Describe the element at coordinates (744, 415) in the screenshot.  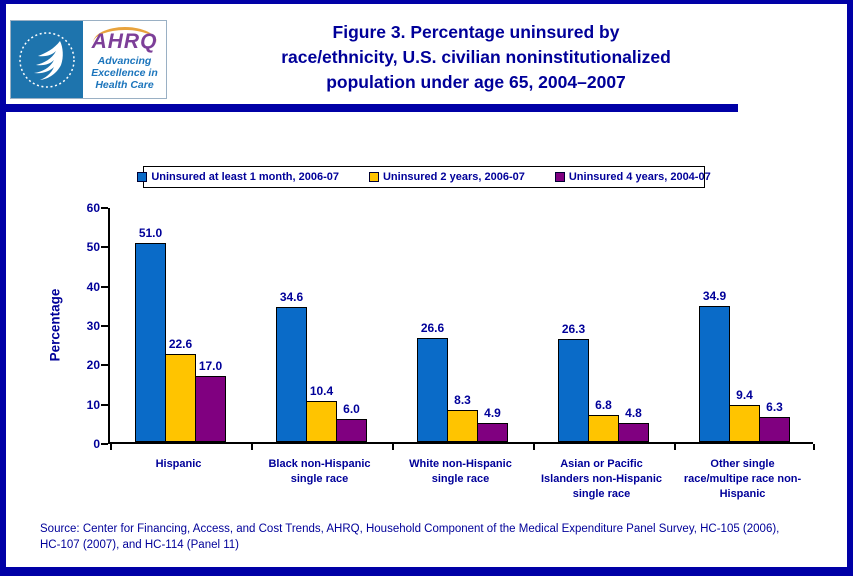
I see `bar: 9.4` at that location.